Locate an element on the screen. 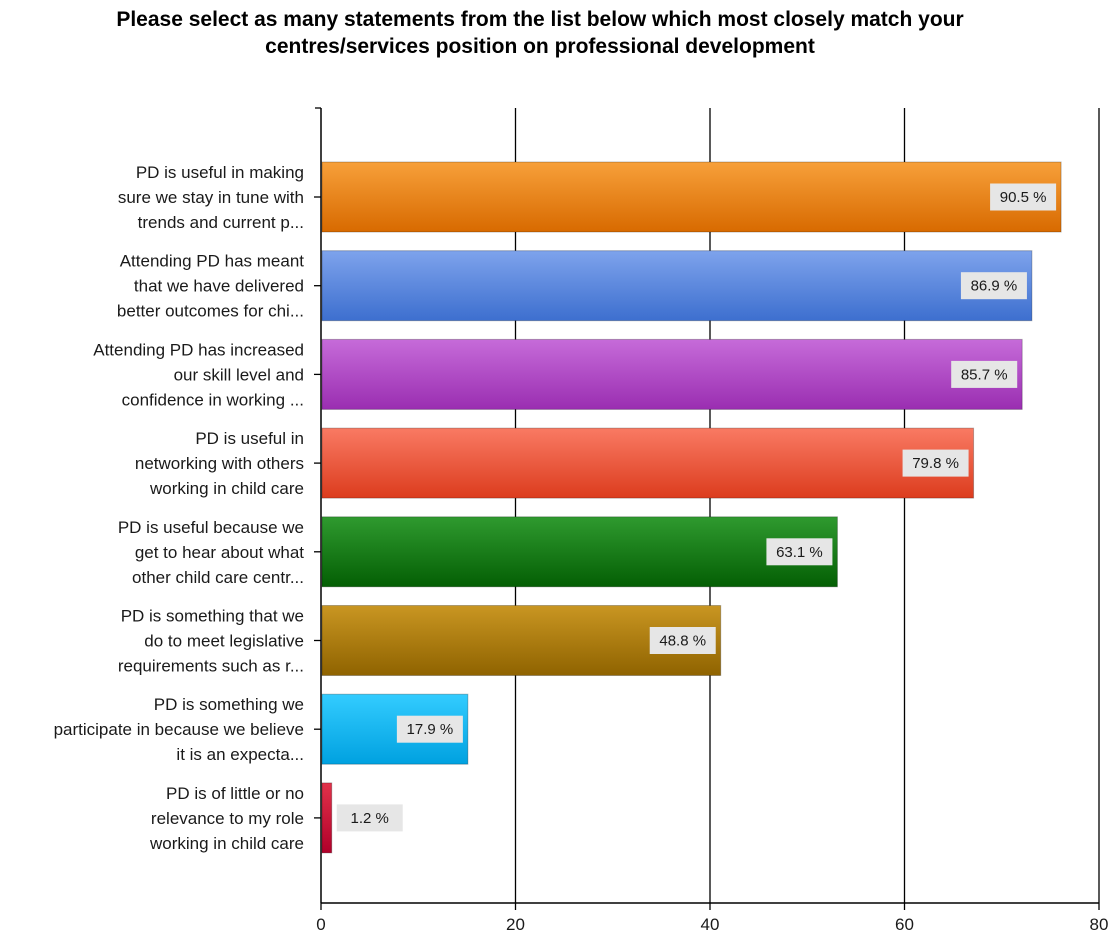 Image resolution: width=1112 pixels, height=941 pixels. category-label: PD is useful in is located at coordinates (249, 438).